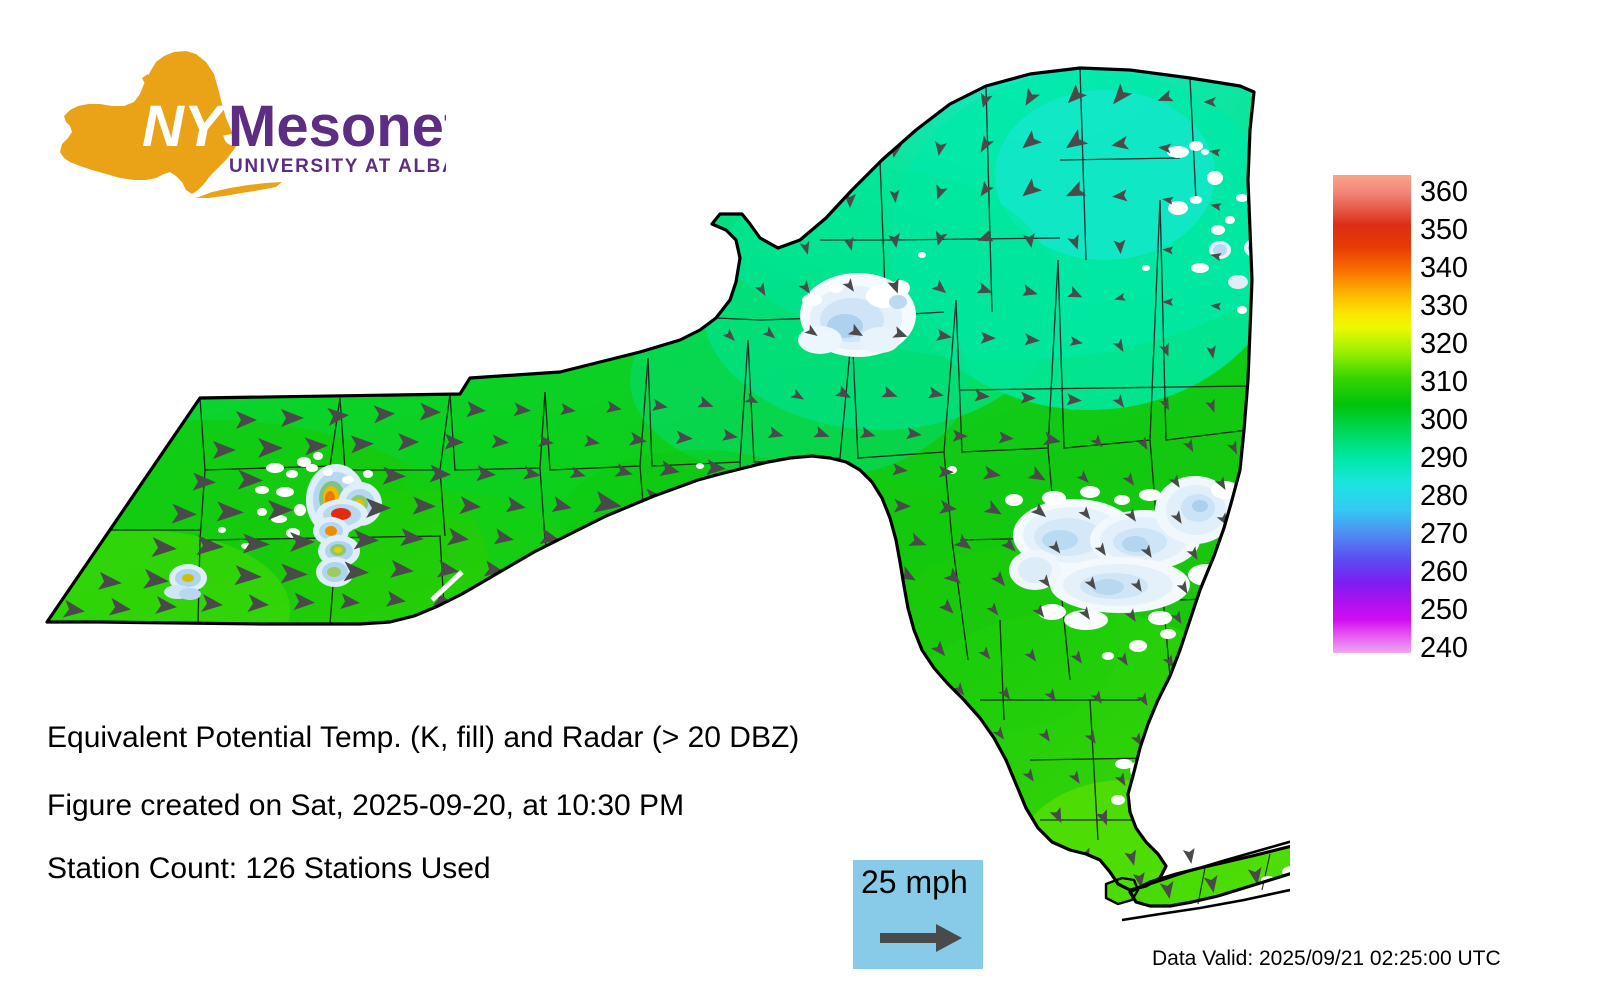 The image size is (1600, 1000). I want to click on colorbar-tick-290: 290, so click(1444, 458).